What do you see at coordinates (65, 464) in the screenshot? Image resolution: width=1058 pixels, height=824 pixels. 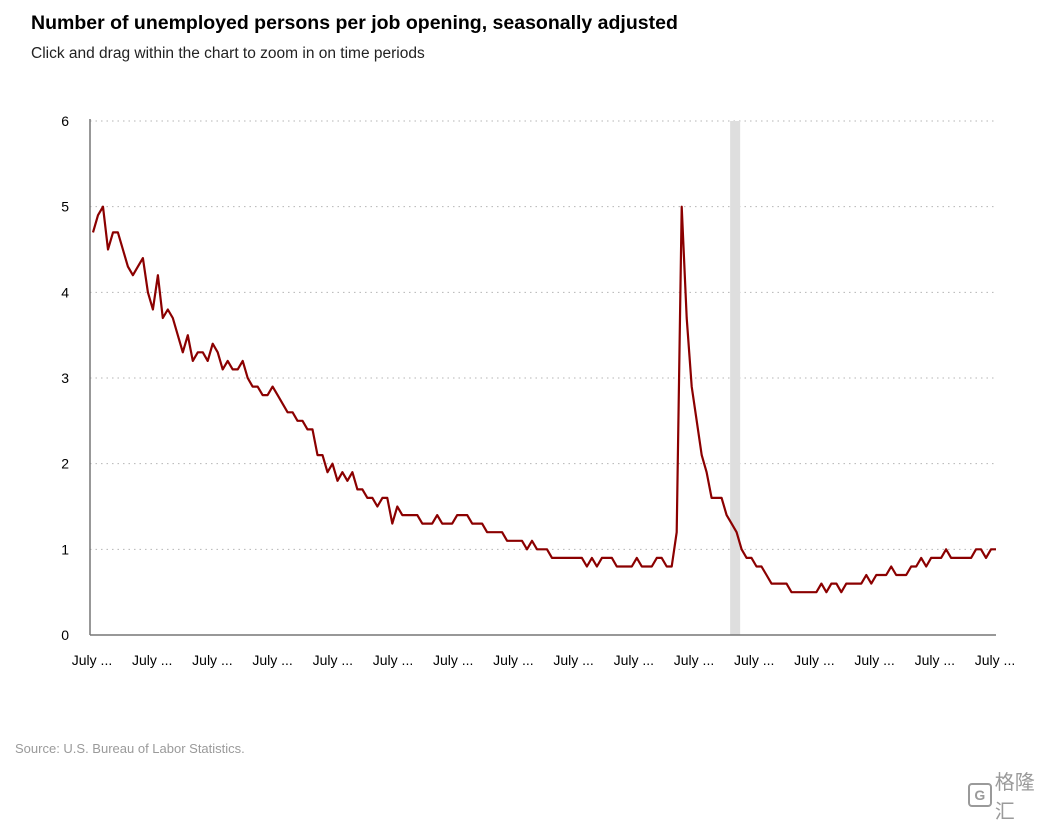 I see `y-tick-label: 2` at bounding box center [65, 464].